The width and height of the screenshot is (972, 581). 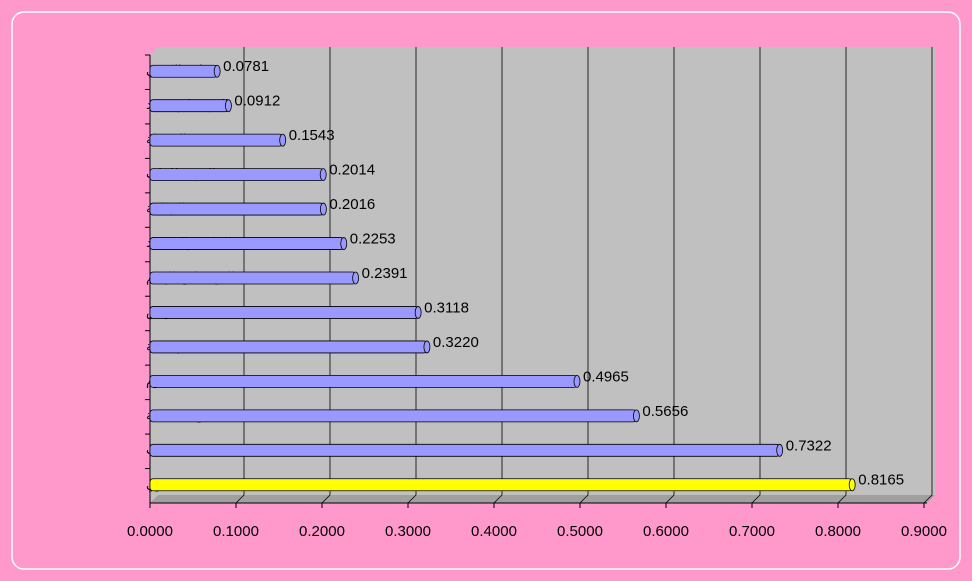 I want to click on data-label: 0.2014, so click(x=352, y=170).